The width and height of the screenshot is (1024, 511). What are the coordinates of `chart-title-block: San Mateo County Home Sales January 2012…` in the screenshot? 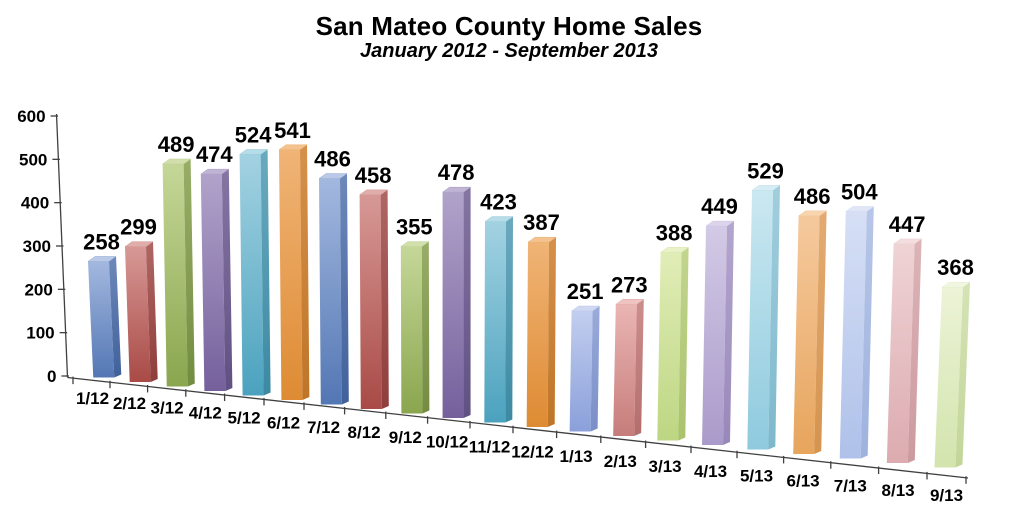 It's located at (509, 36).